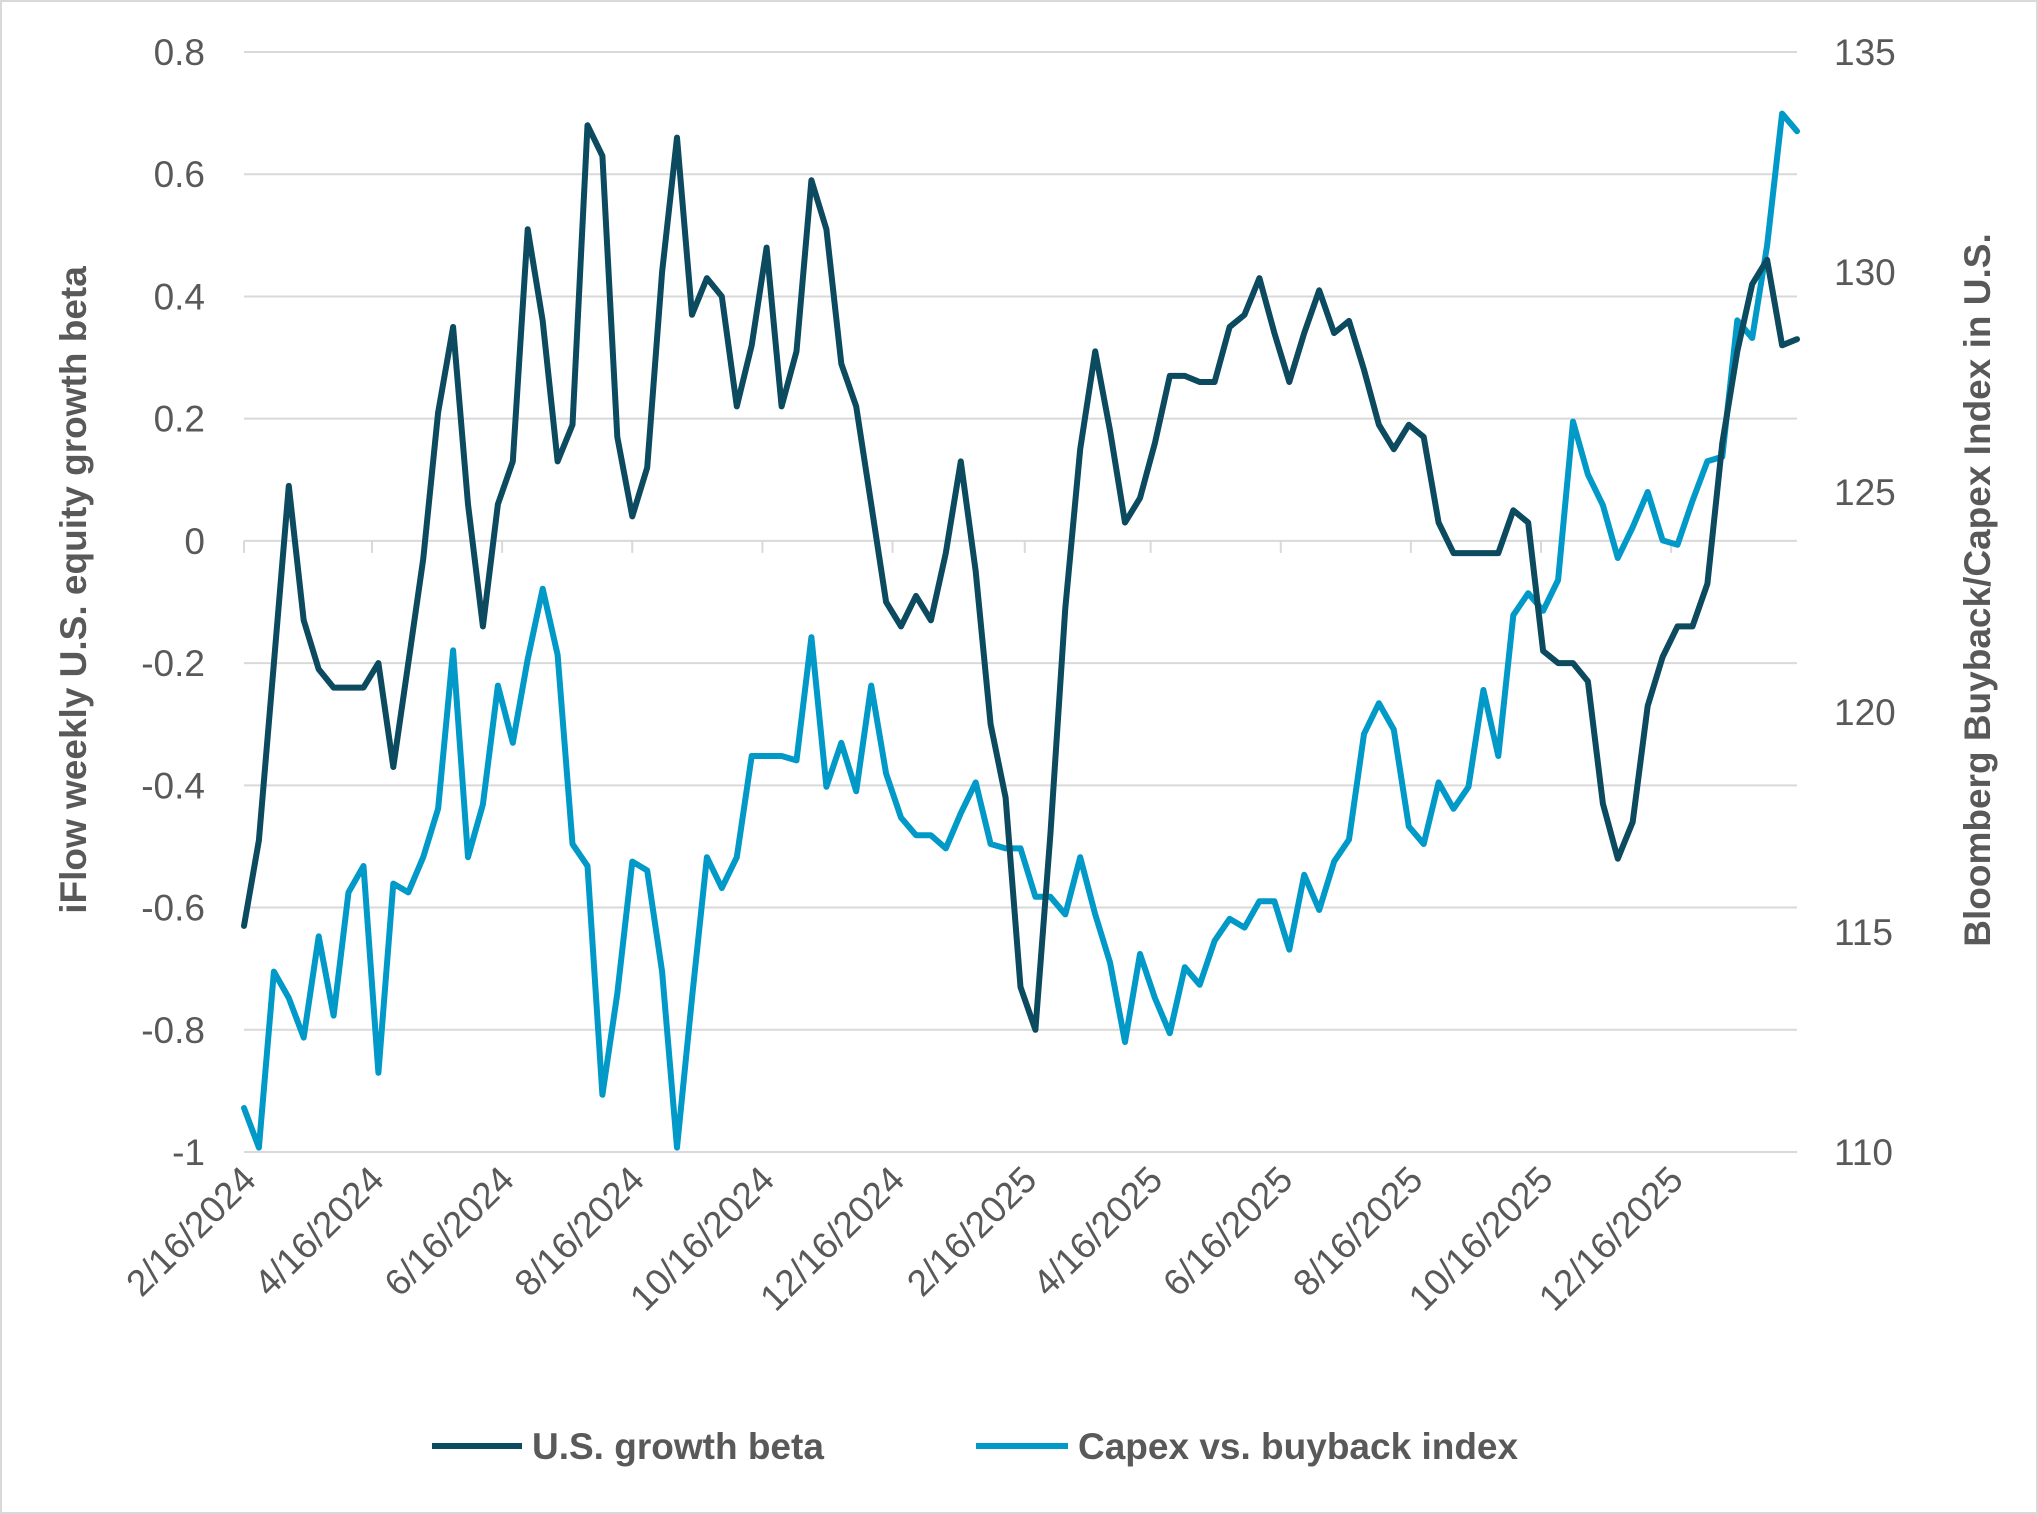  What do you see at coordinates (1865, 272) in the screenshot?
I see `right-tick-label: 130` at bounding box center [1865, 272].